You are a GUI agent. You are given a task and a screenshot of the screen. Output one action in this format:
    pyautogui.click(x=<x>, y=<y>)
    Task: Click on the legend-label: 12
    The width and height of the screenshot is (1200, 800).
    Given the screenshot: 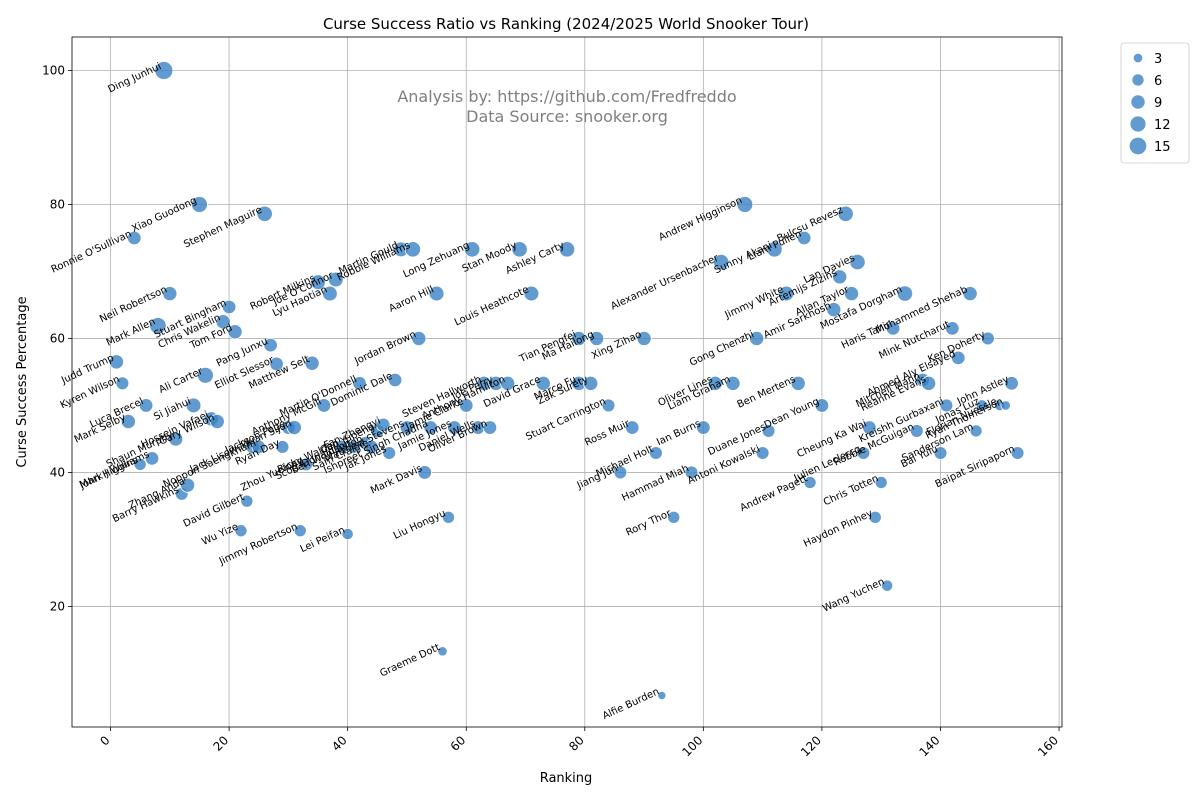 What is the action you would take?
    pyautogui.click(x=1162, y=125)
    